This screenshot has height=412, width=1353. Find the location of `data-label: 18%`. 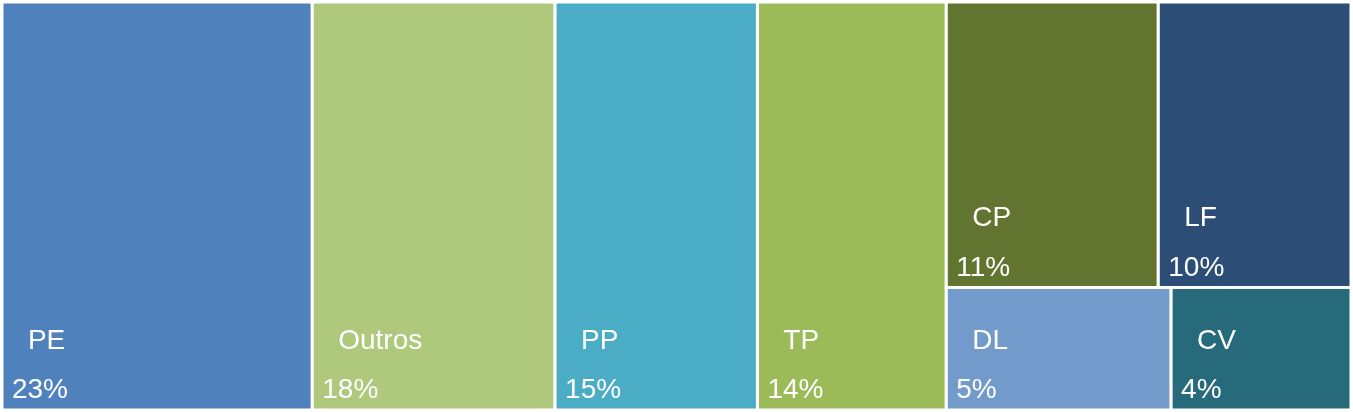

data-label: 18% is located at coordinates (350, 389).